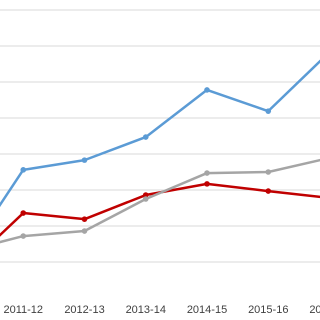 The width and height of the screenshot is (320, 320). I want to click on x-tick-label: 2011-12, so click(23, 310).